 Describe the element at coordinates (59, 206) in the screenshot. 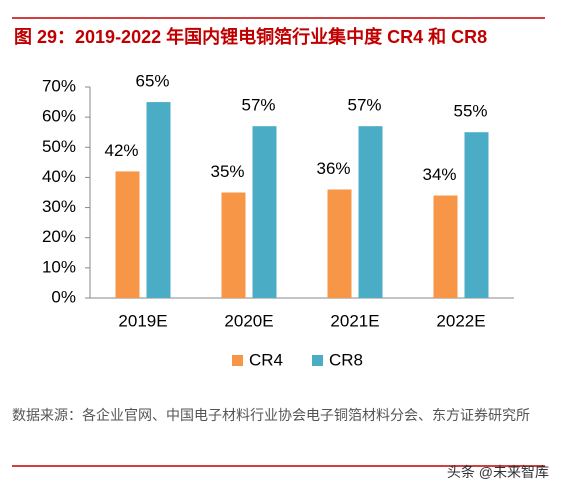

I see `y-tick-label: 30%` at that location.